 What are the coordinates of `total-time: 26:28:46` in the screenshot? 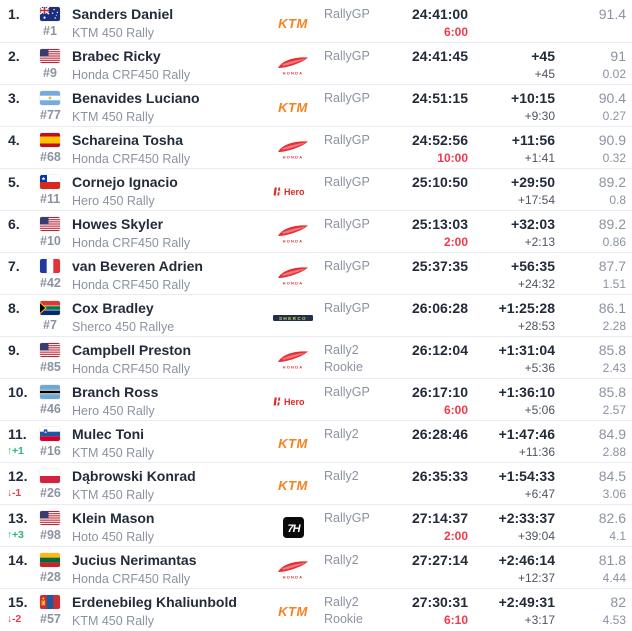 It's located at (439, 434).